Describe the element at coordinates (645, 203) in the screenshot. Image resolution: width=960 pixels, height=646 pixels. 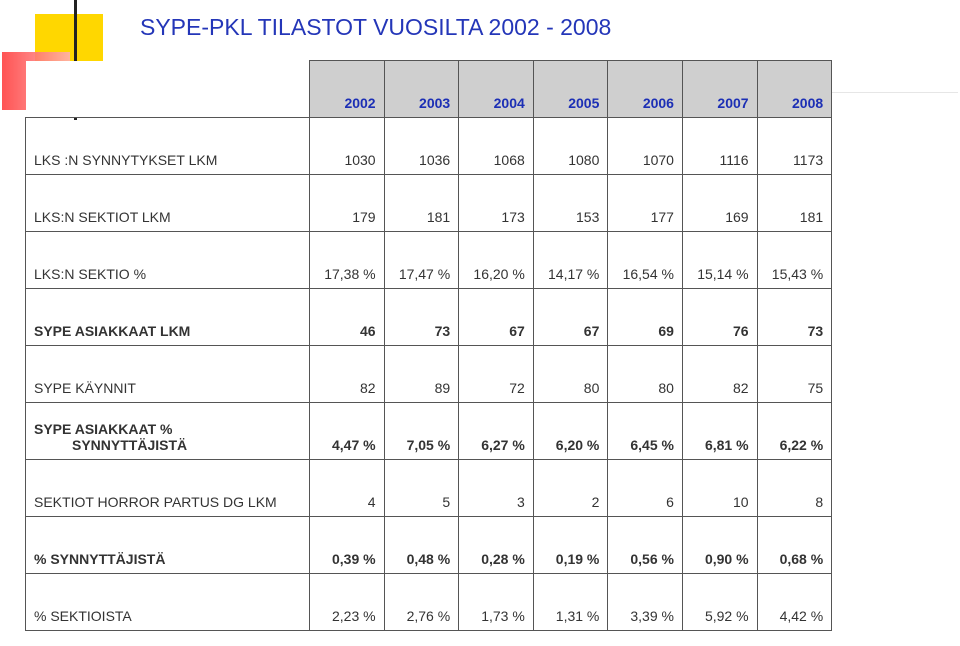
I see `value-cell: 177` at that location.